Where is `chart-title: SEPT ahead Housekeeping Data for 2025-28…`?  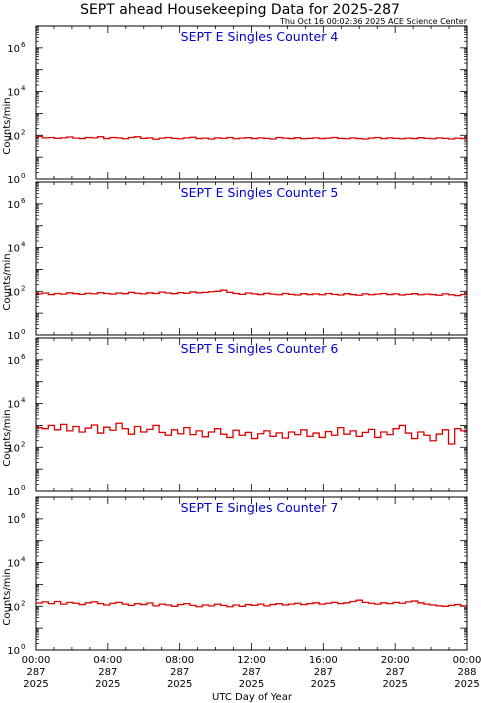
chart-title: SEPT ahead Housekeeping Data for 2025-28… is located at coordinates (240, 10).